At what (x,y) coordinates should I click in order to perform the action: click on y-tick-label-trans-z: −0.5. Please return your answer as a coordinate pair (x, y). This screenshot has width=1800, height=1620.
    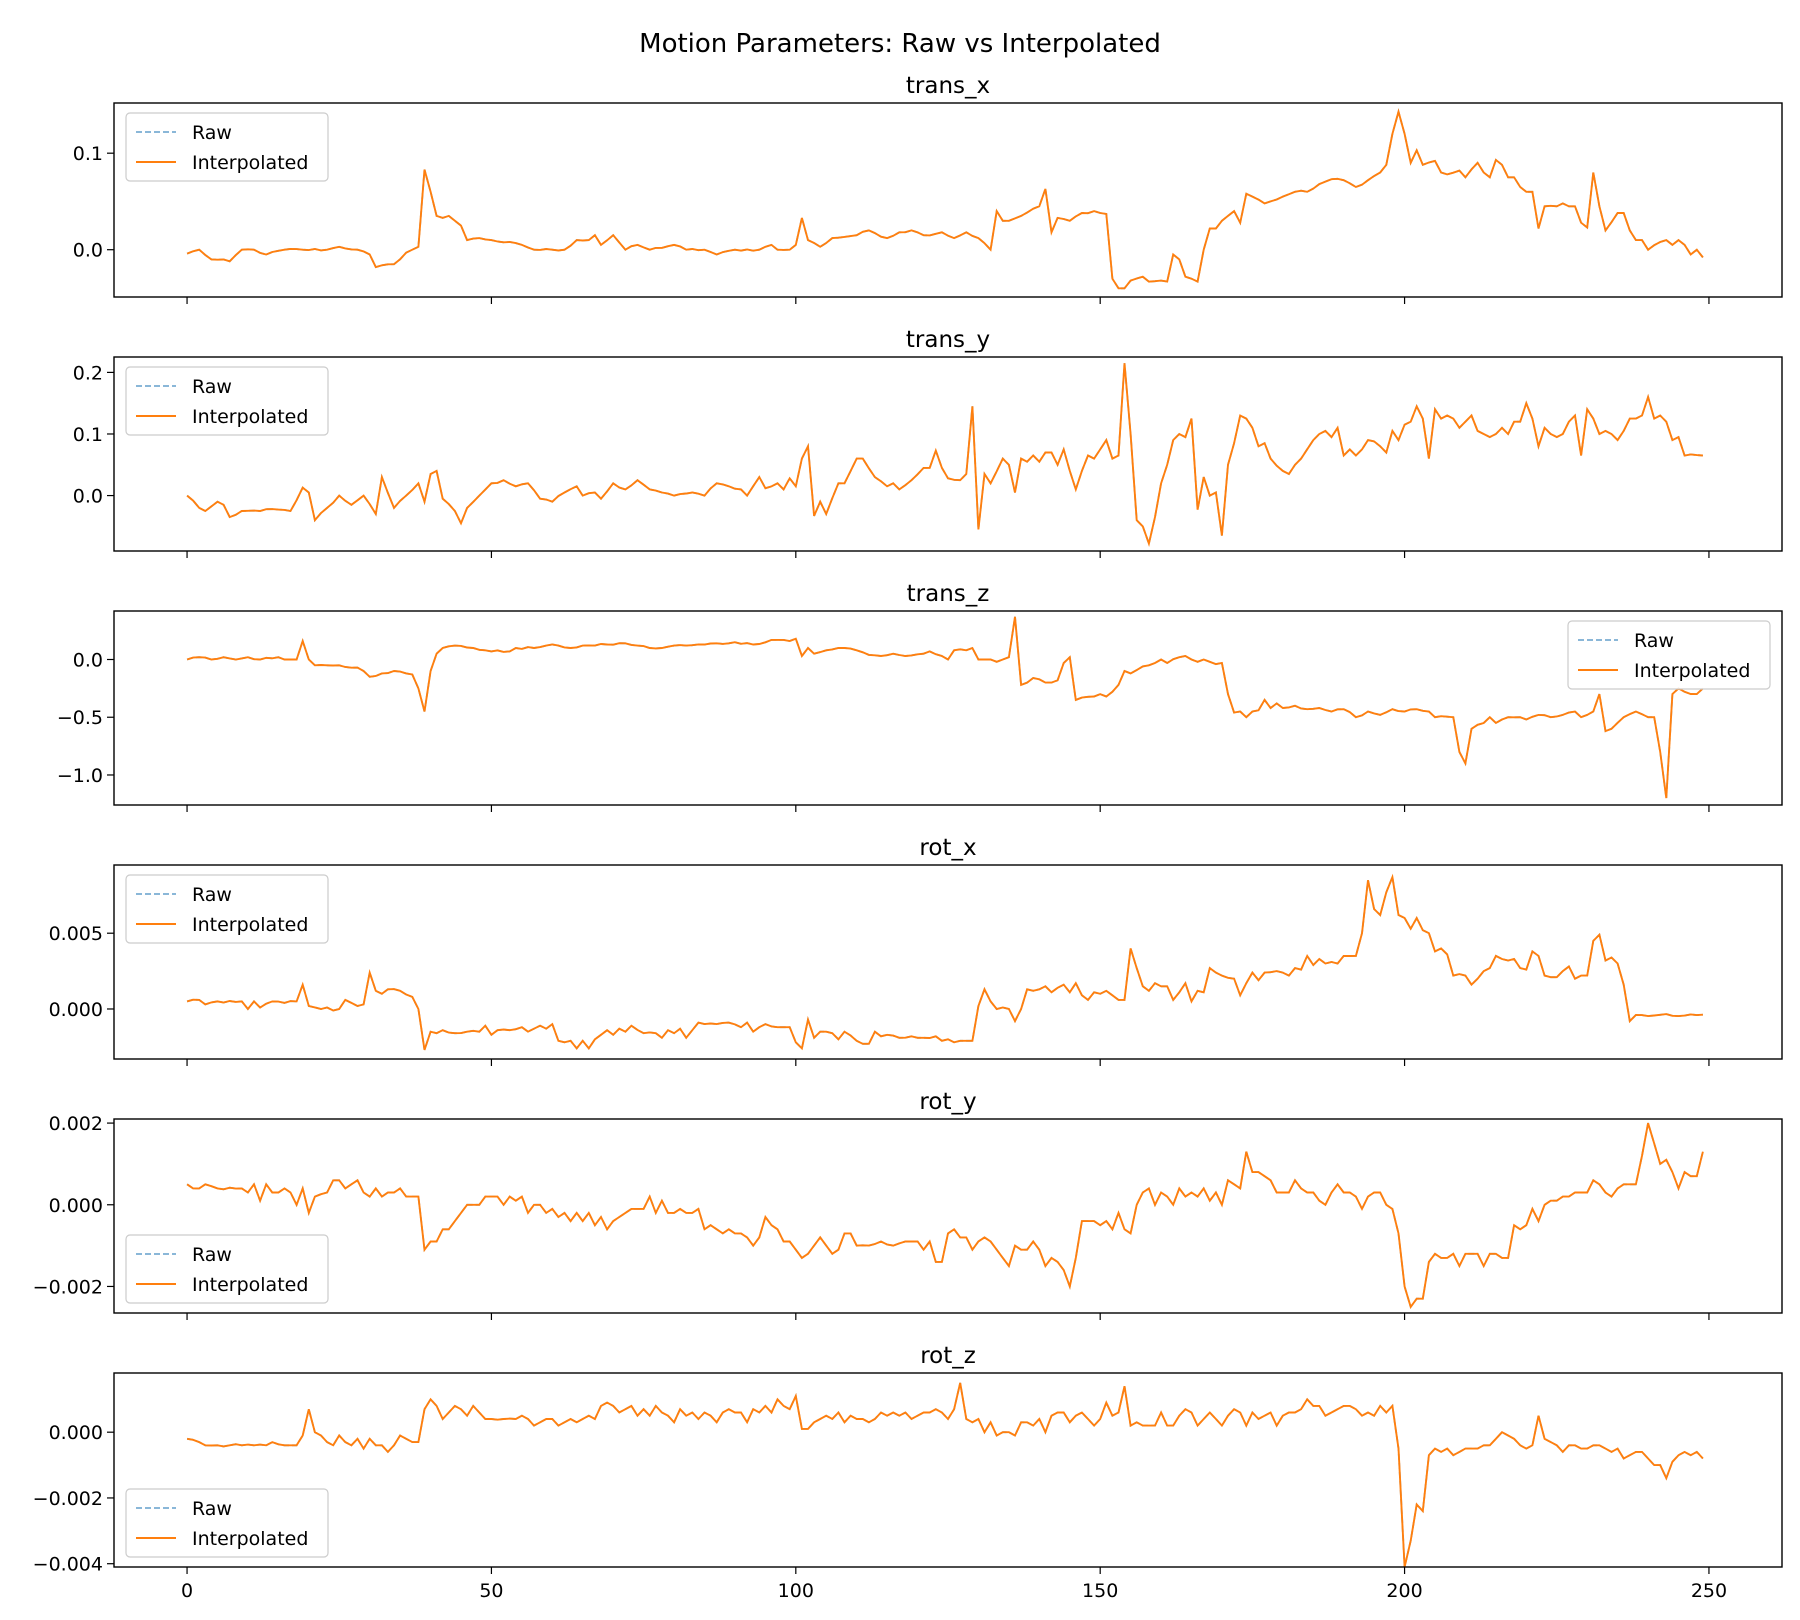
    Looking at the image, I should click on (80, 718).